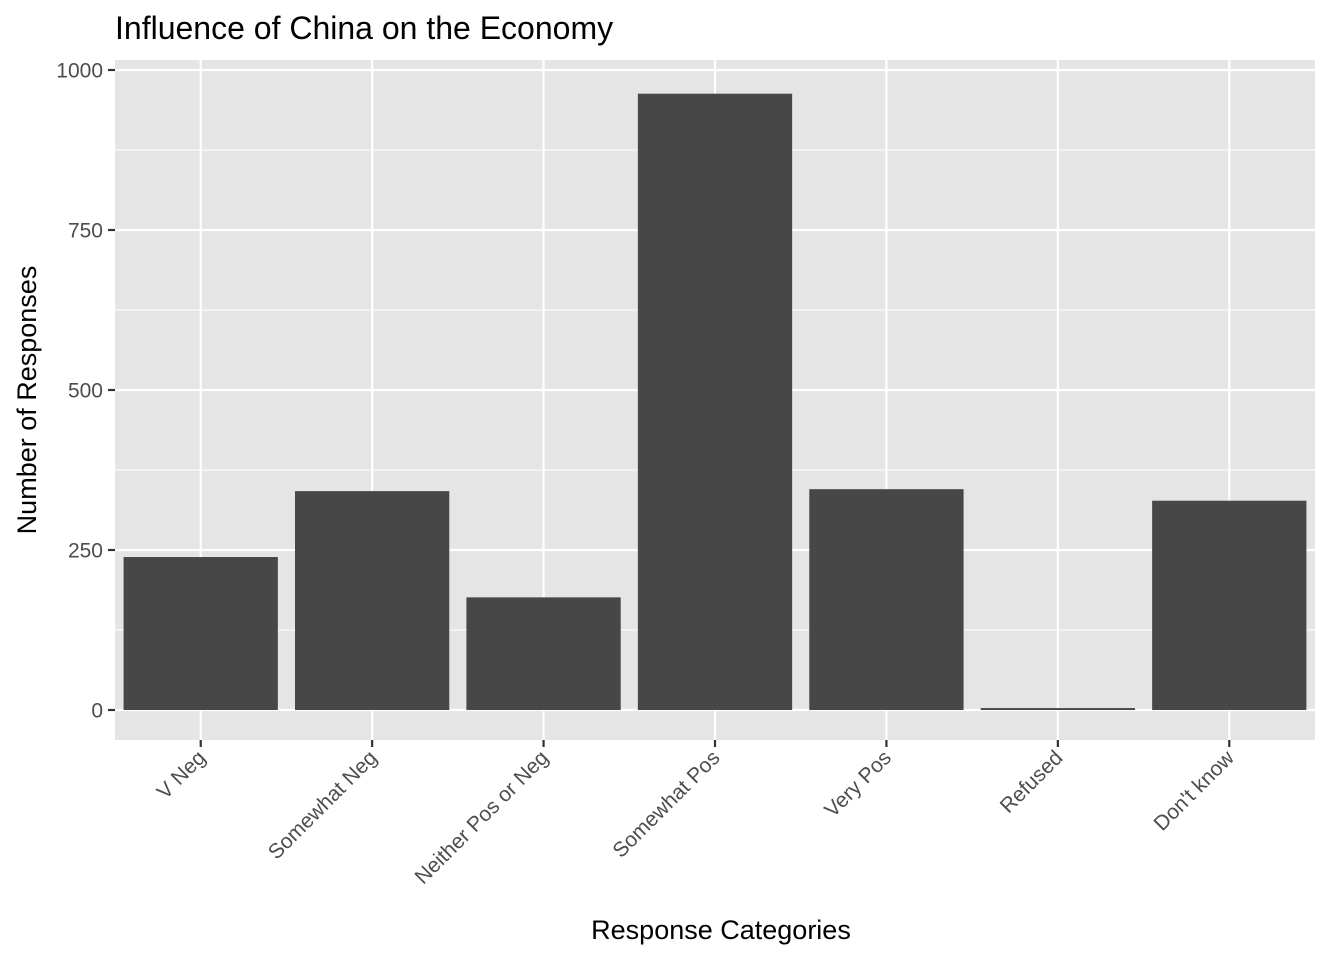 The height and width of the screenshot is (960, 1344). I want to click on y-axis-title: Number of Responses, so click(27, 400).